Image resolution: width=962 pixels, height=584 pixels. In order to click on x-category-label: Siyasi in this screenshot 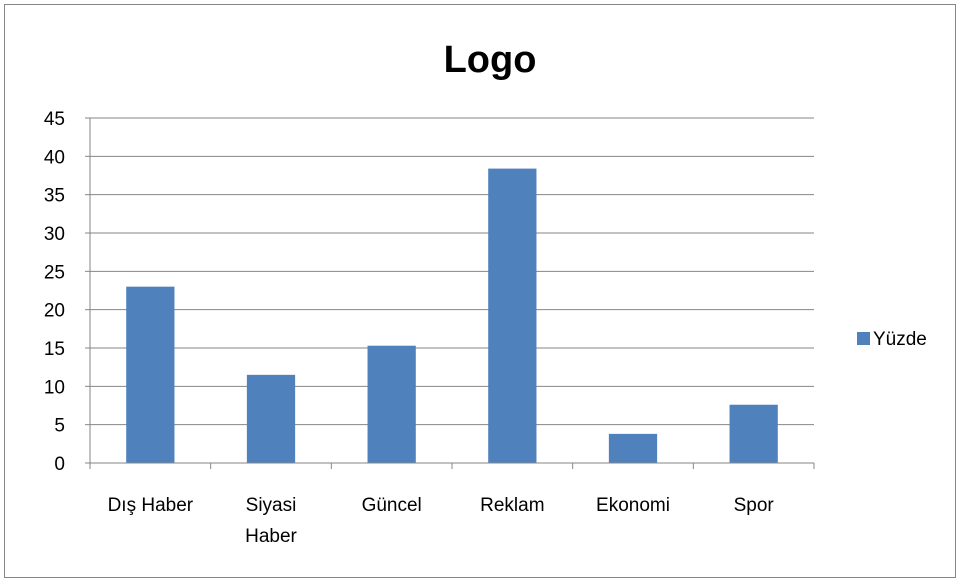, I will do `click(271, 505)`.